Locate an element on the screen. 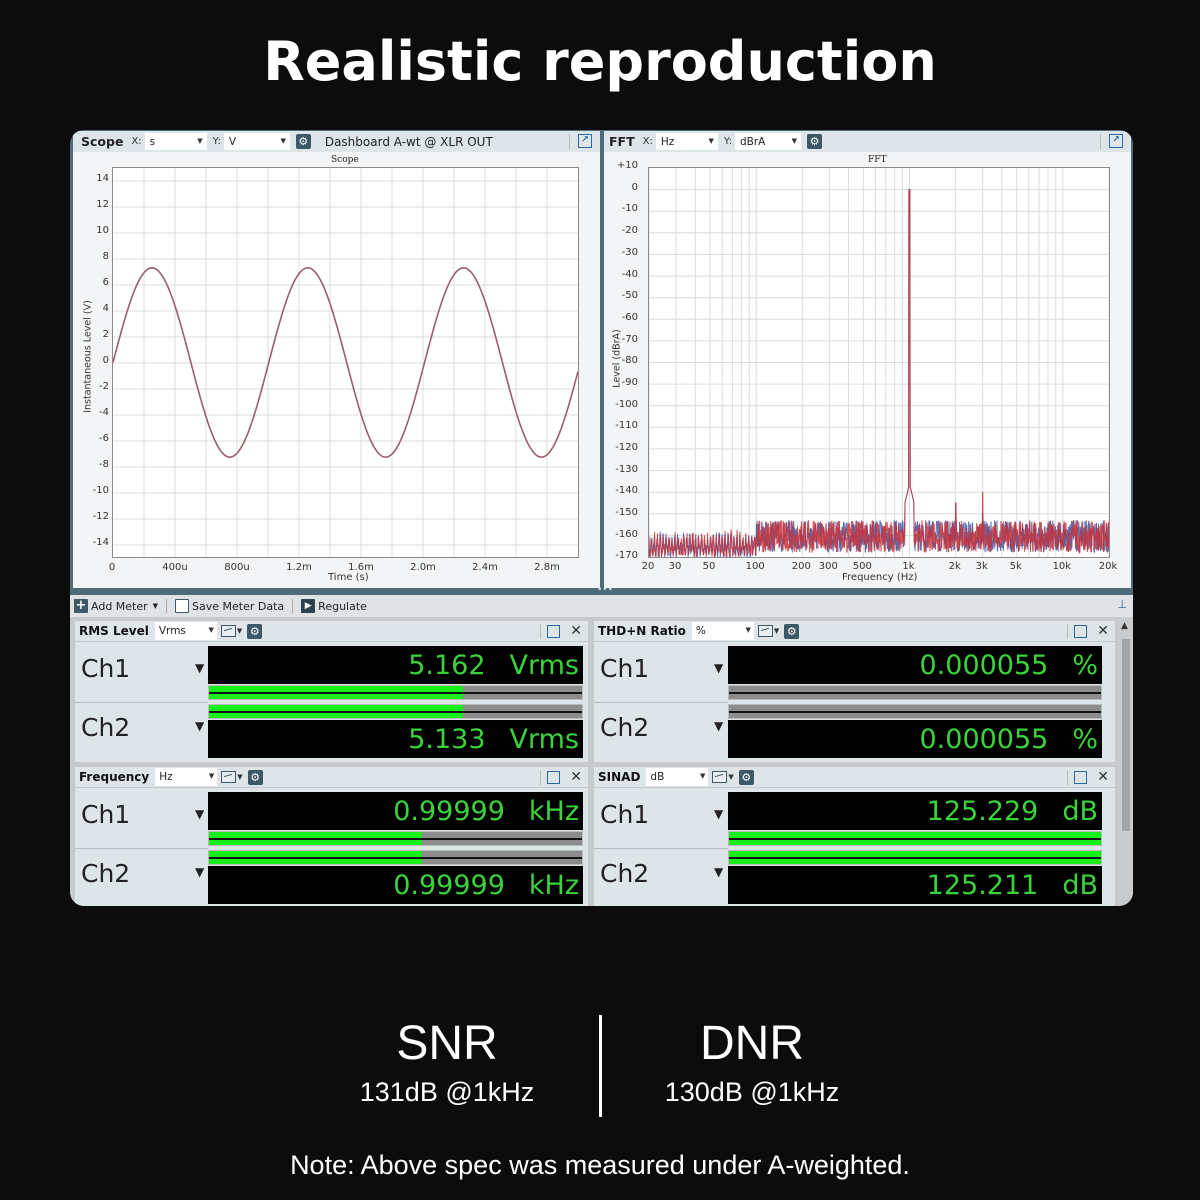  meters-scrollbar: ▲ is located at coordinates (1126, 761).